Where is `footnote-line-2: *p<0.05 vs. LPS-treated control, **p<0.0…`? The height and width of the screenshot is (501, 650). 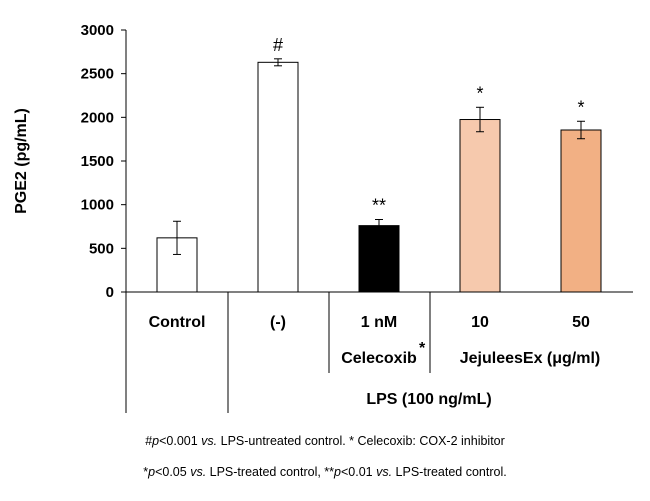
footnote-line-2: *p<0.05 vs. LPS-treated control, **p<0.0… is located at coordinates (325, 472).